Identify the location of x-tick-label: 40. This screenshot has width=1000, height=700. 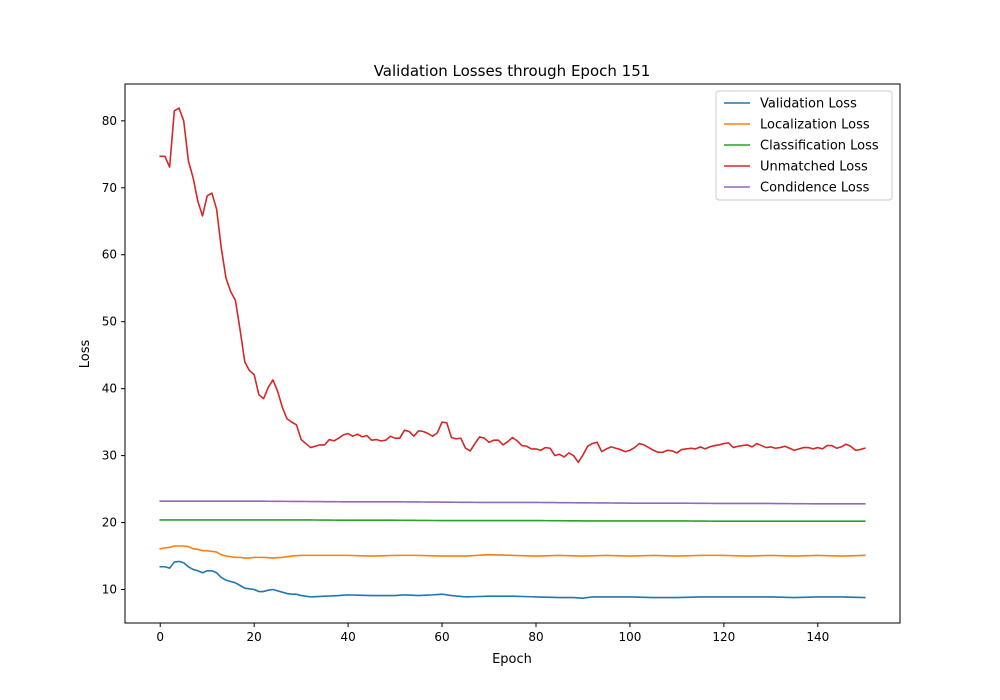
(347, 637).